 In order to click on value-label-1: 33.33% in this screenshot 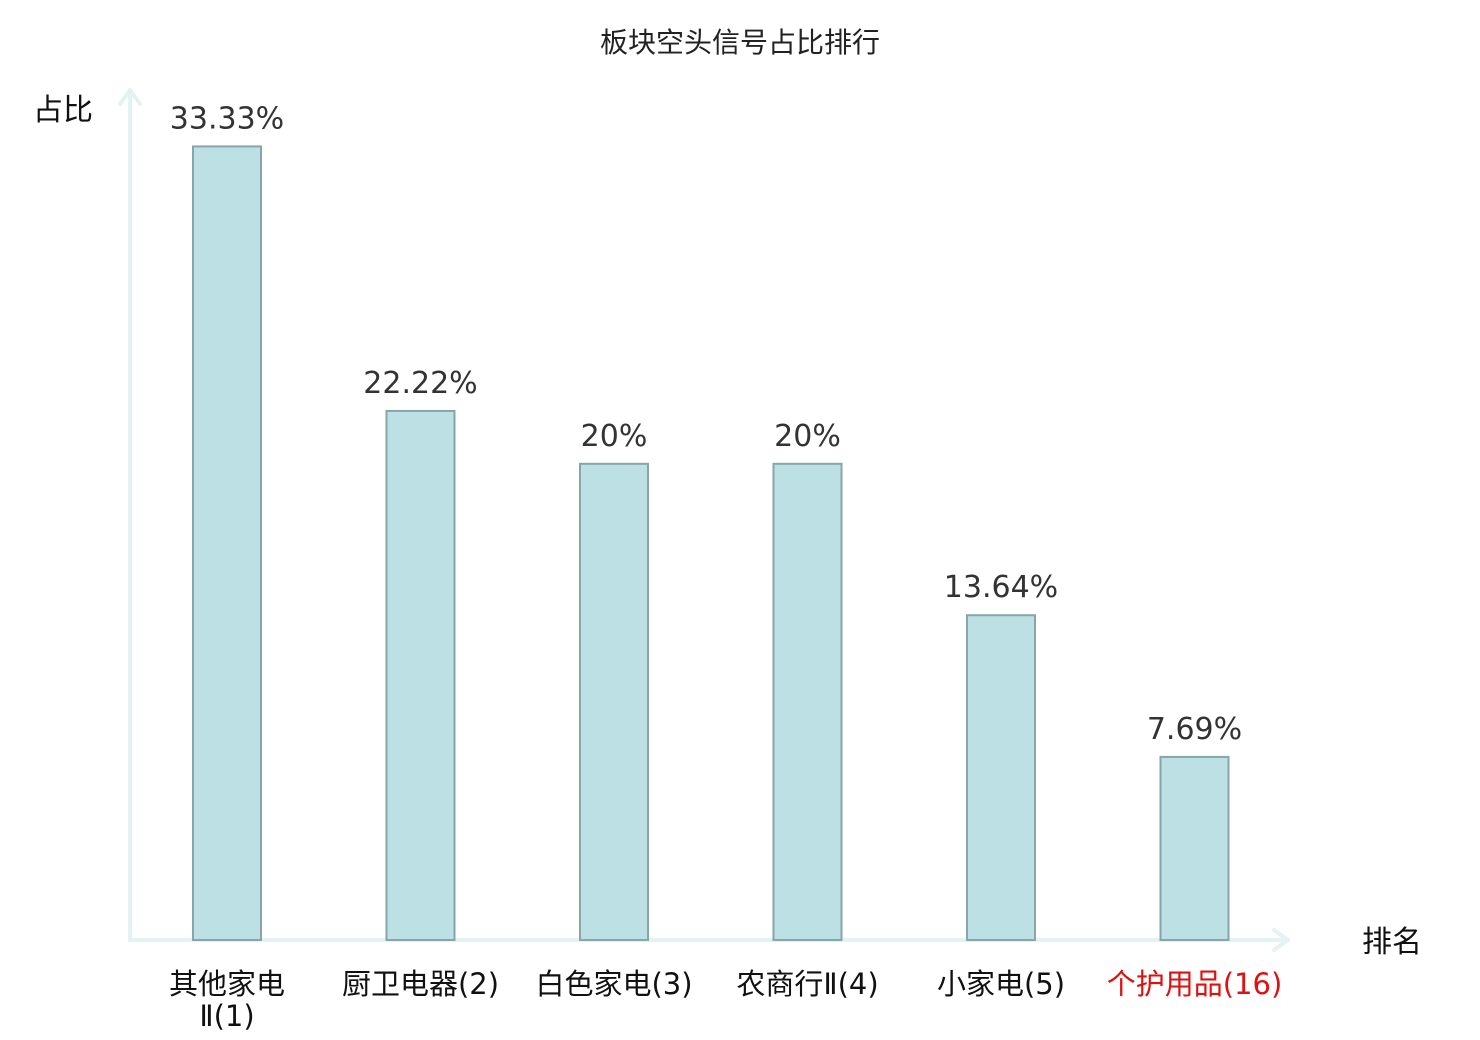, I will do `click(227, 118)`.